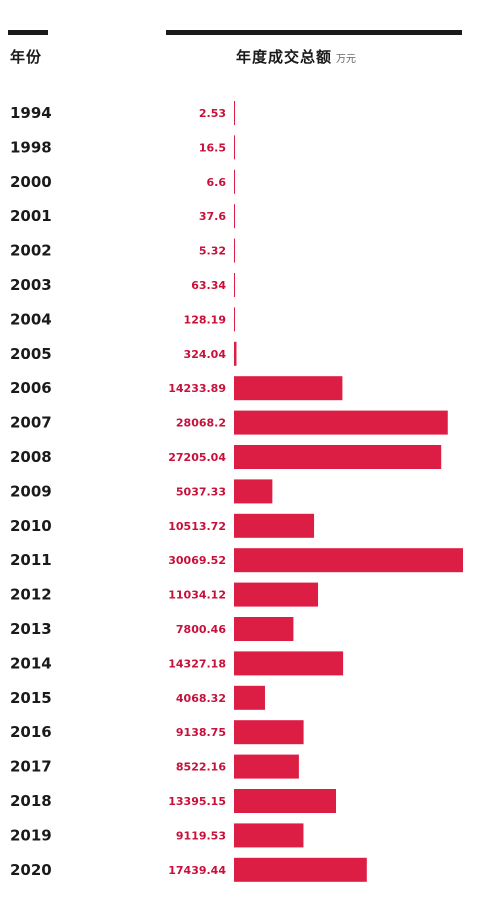  What do you see at coordinates (31, 629) in the screenshot?
I see `year-label: 2013` at bounding box center [31, 629].